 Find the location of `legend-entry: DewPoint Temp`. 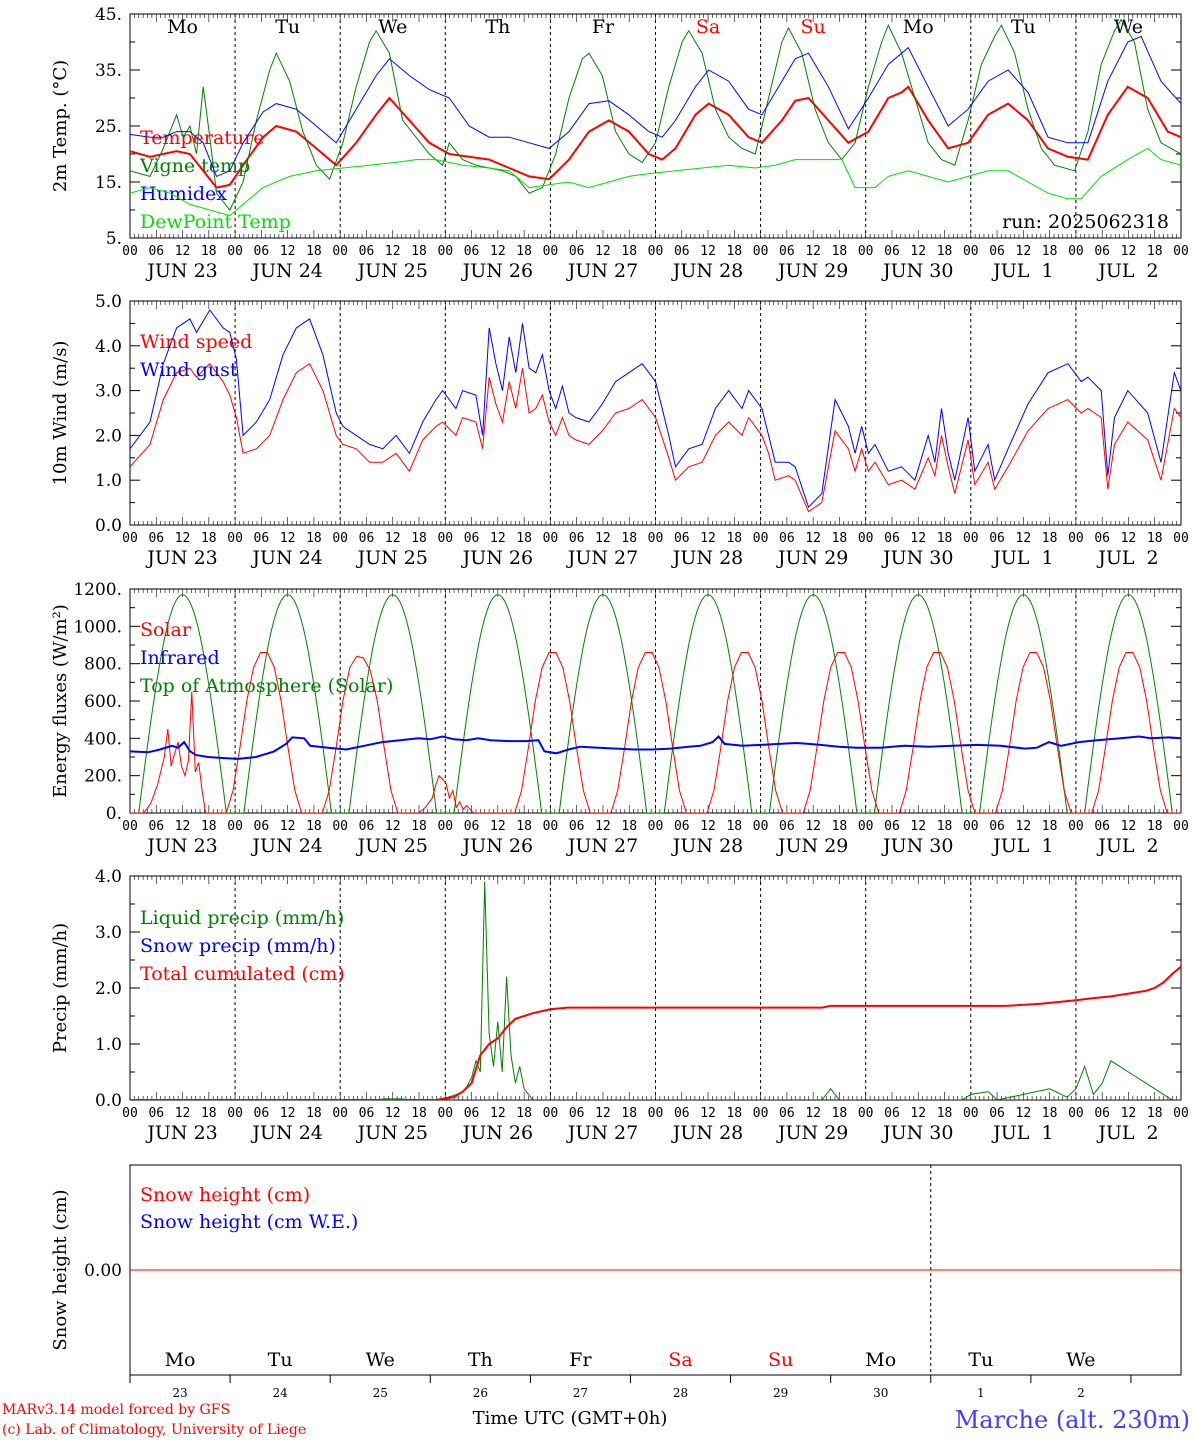

legend-entry: DewPoint Temp is located at coordinates (215, 222).